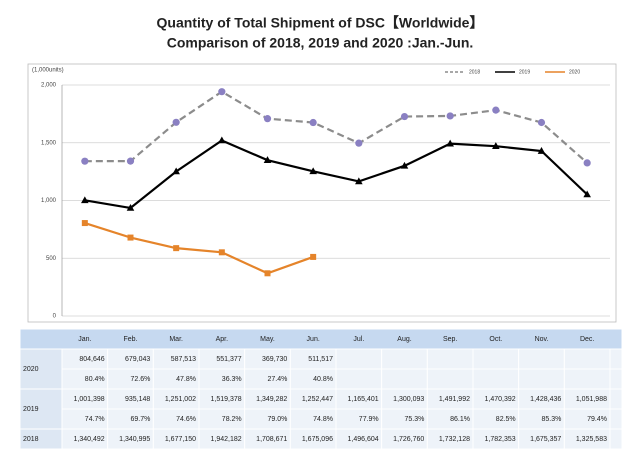  I want to click on table-value: 1,942,182, so click(226, 439).